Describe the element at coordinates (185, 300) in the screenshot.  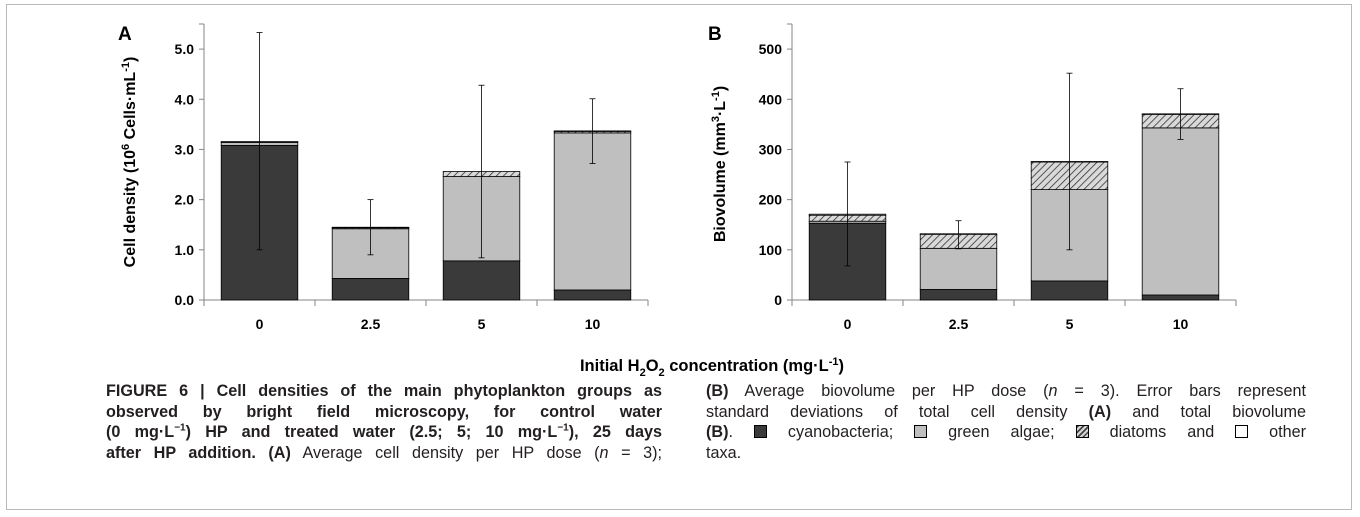
I see `y-tick-label: 0.0` at that location.